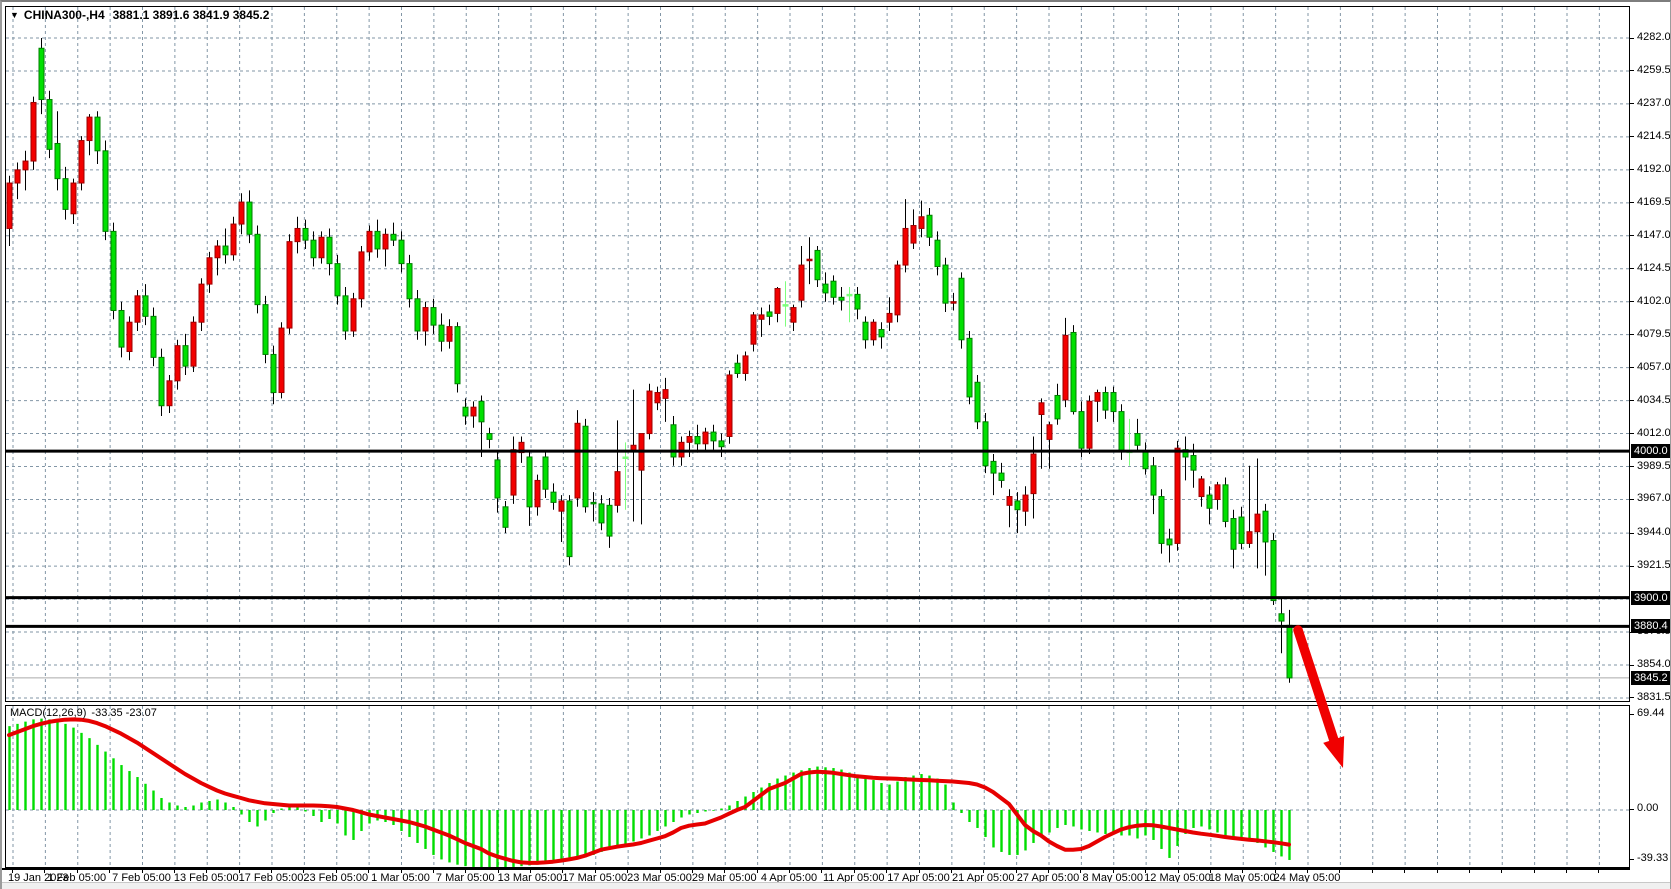  What do you see at coordinates (48, 713) in the screenshot?
I see `macd-name-label: MACD(12,26,9)` at bounding box center [48, 713].